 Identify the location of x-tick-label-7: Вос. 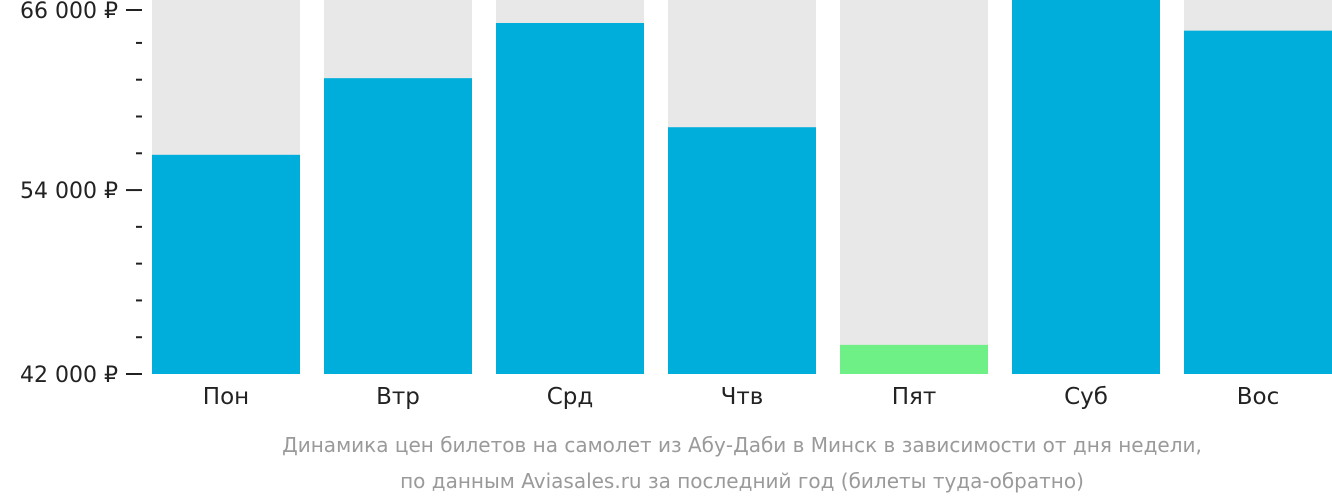
(1258, 397).